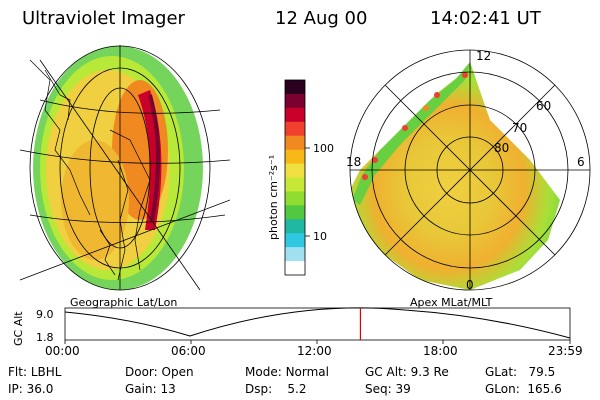 Image resolution: width=600 pixels, height=400 pixels. I want to click on status-filter: Flt: LBHL, so click(35, 372).